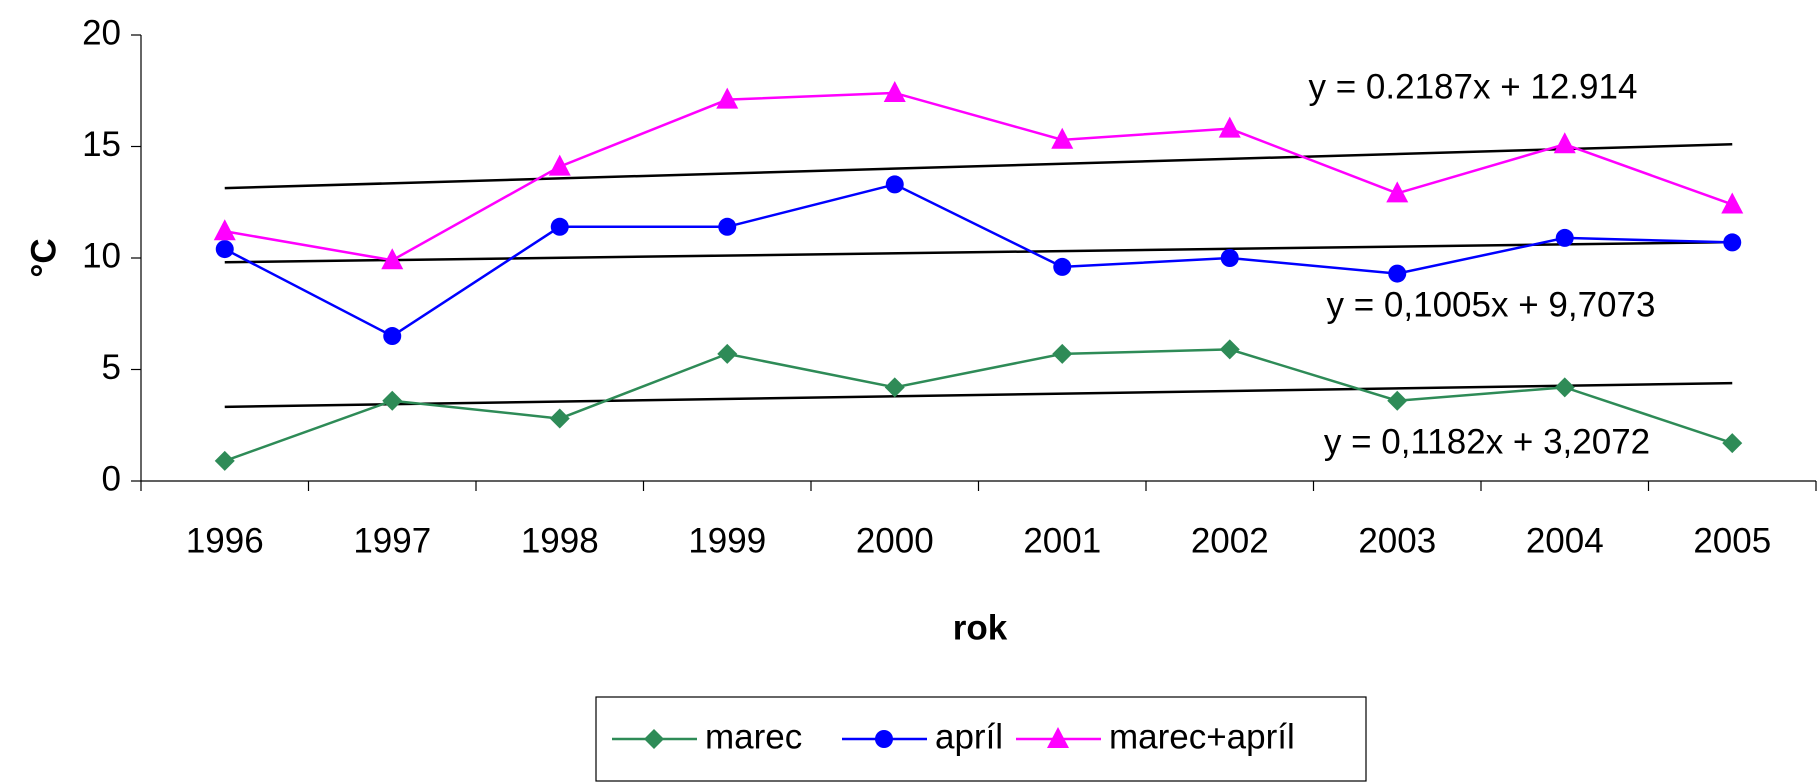  I want to click on x-tick-label: 2001, so click(1062, 540).